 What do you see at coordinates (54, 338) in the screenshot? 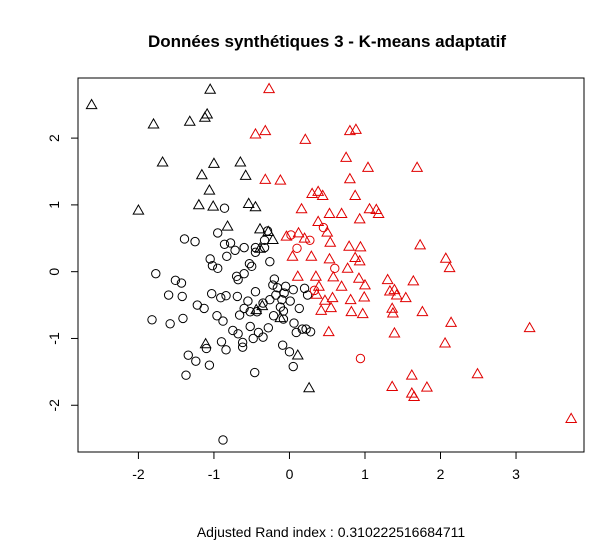
I see `y-tick-label: -1` at bounding box center [54, 338].